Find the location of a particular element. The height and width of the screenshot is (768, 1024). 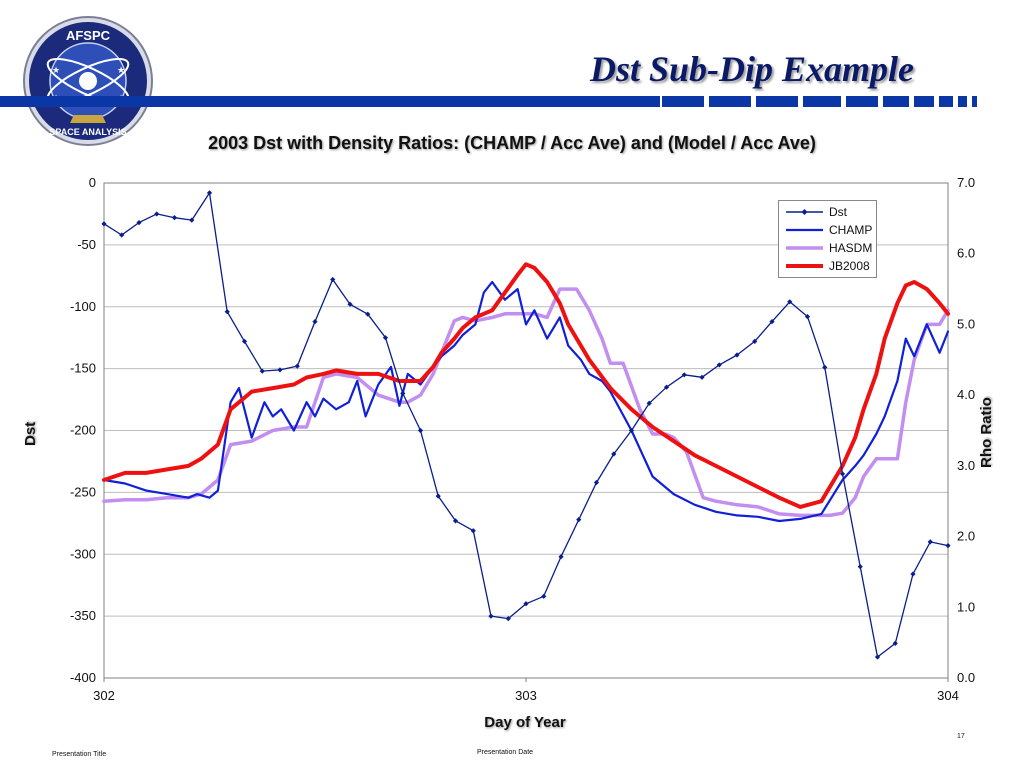

y-left-tick-label: -350 is located at coordinates (83, 615).